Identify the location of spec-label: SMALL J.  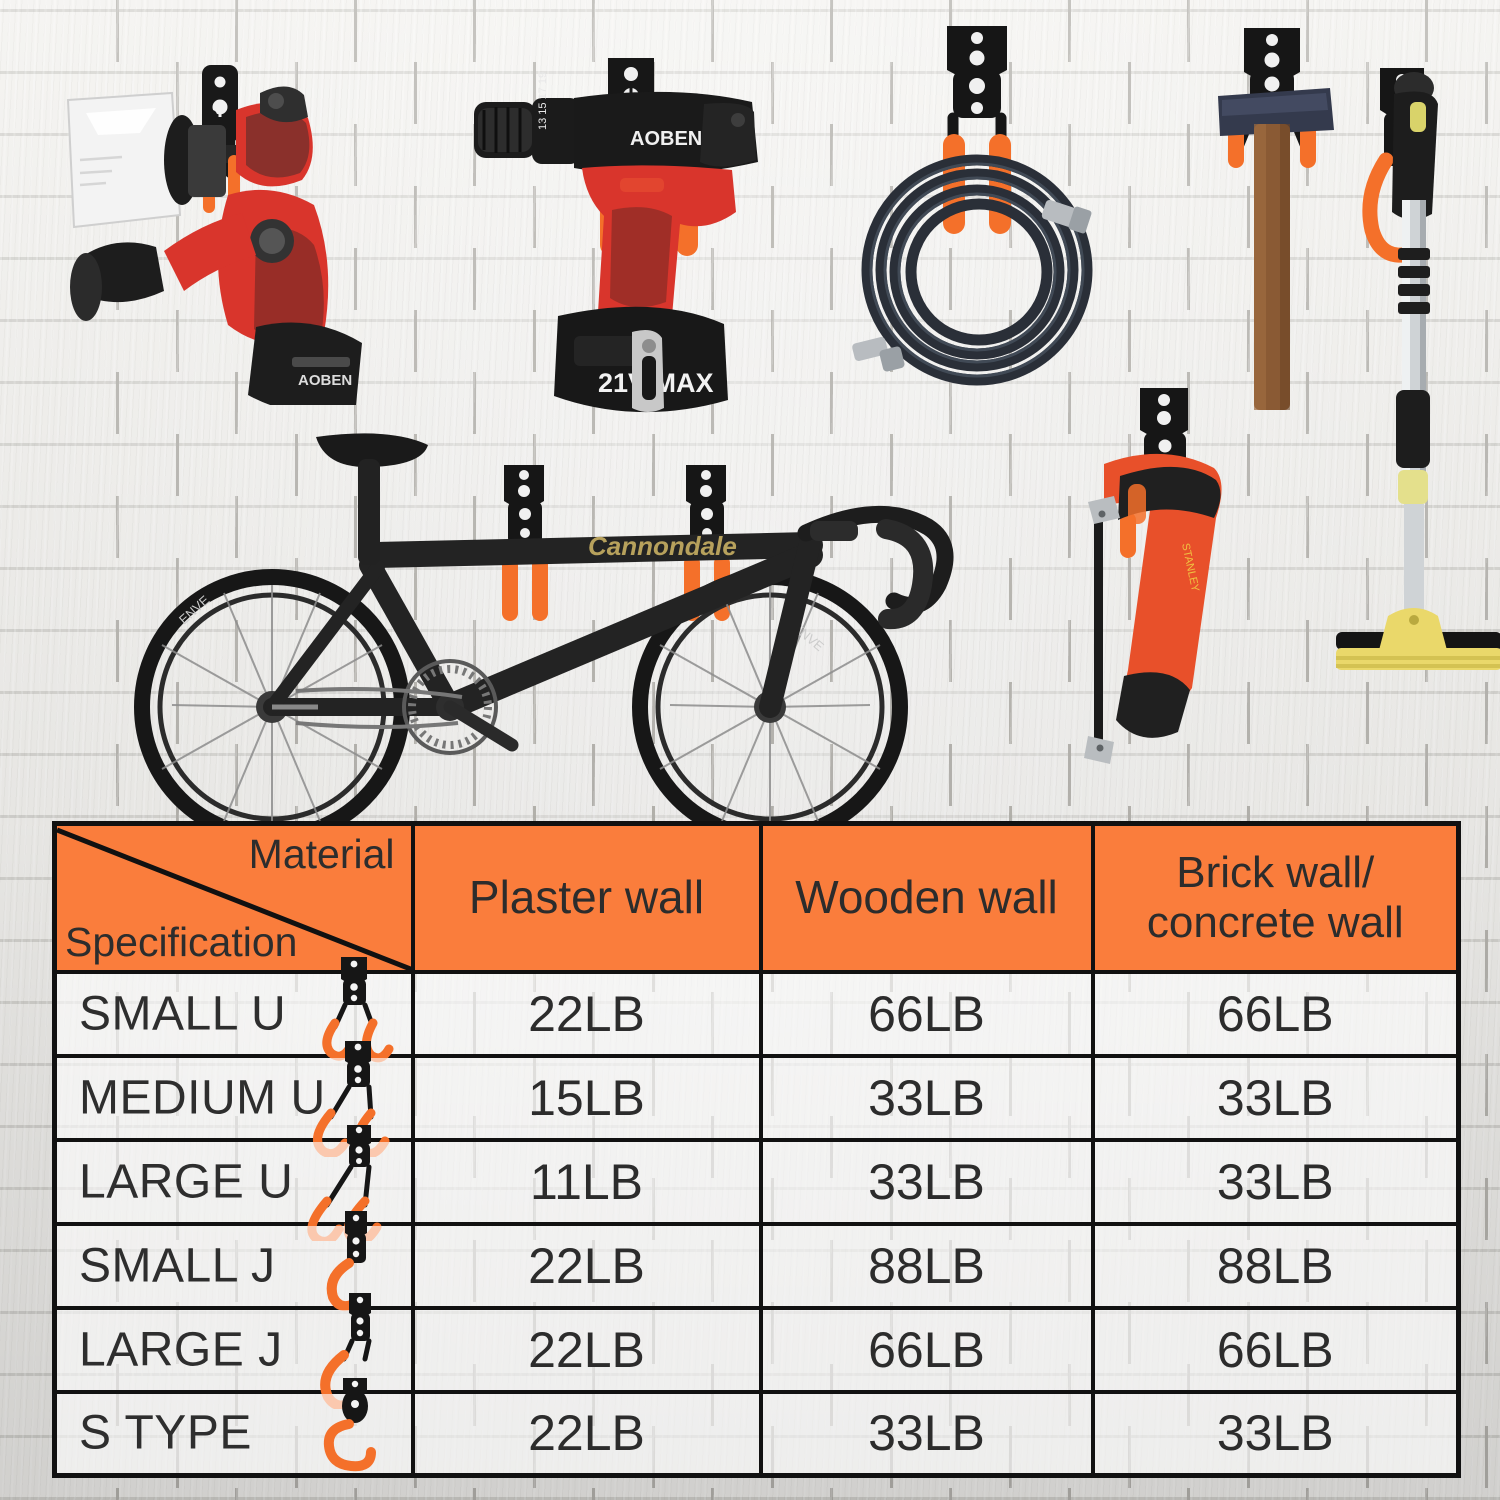
(177, 1265).